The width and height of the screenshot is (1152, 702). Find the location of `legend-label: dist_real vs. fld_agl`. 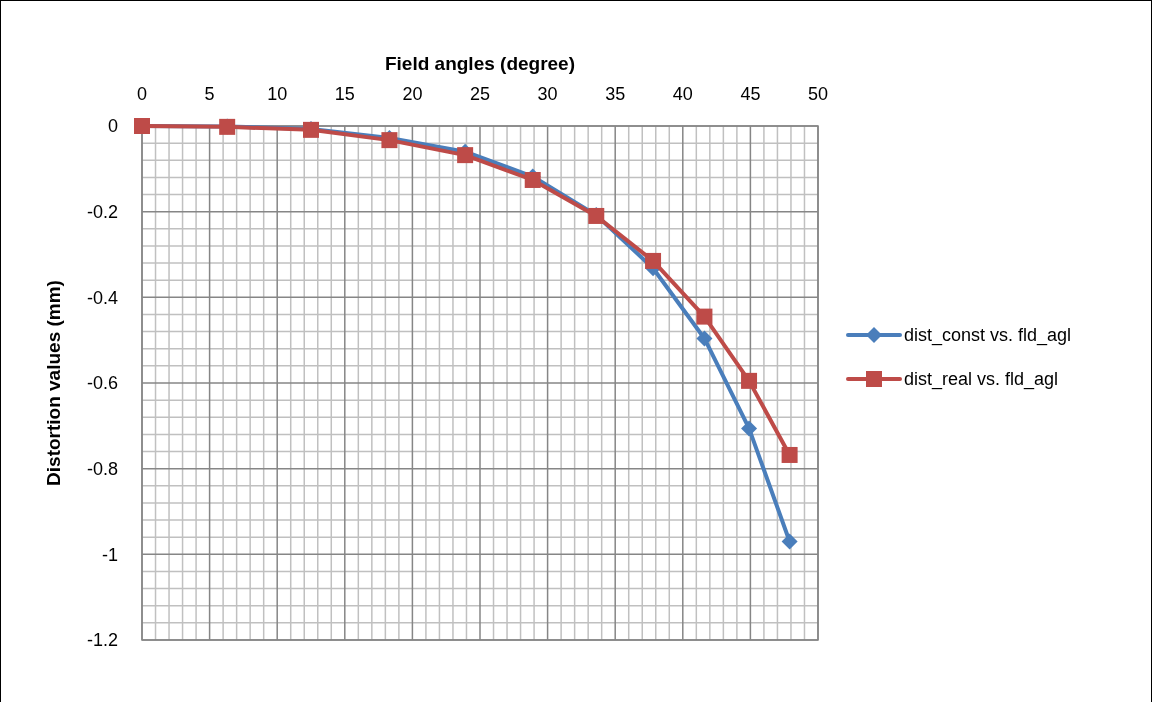

legend-label: dist_real vs. fld_agl is located at coordinates (981, 380).